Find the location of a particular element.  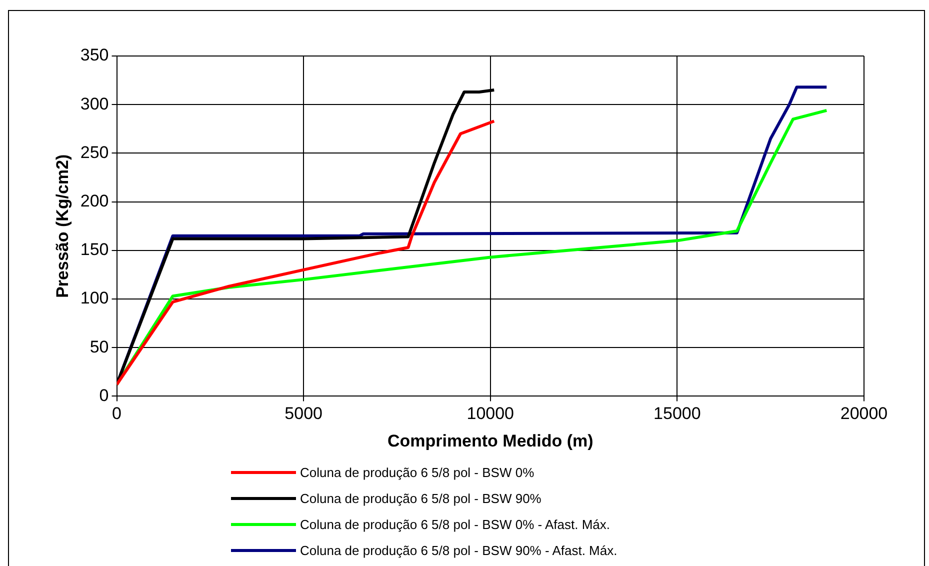

x-tick-label: 5000 is located at coordinates (303, 414).